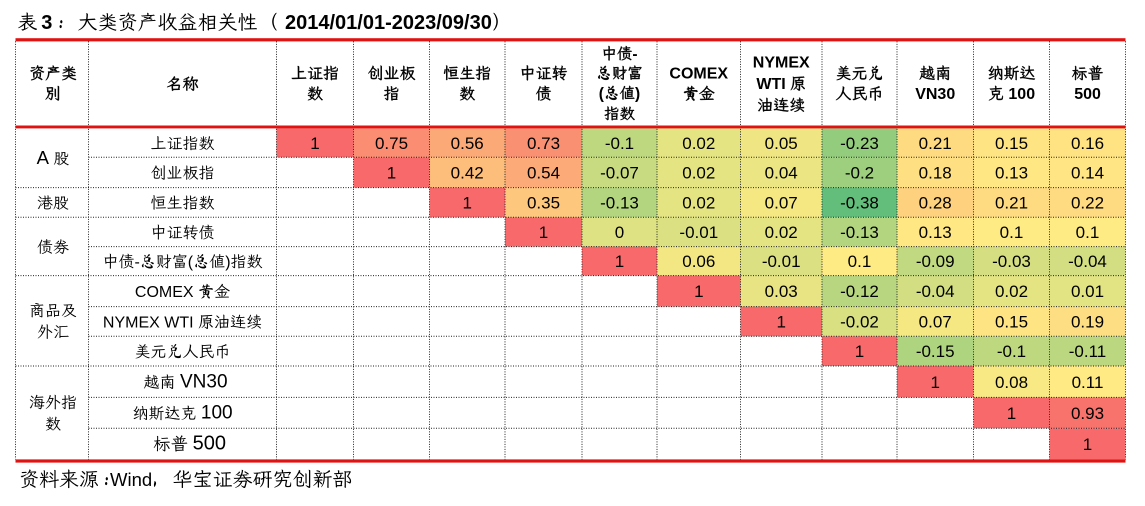  I want to click on svg-text: 0.03, so click(781, 291).